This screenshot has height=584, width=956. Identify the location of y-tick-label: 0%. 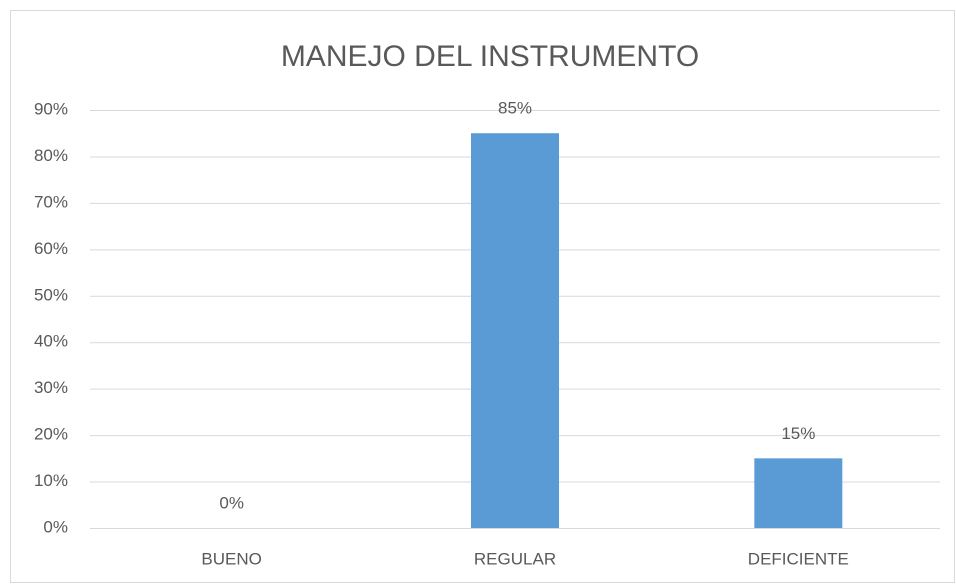
(55, 526).